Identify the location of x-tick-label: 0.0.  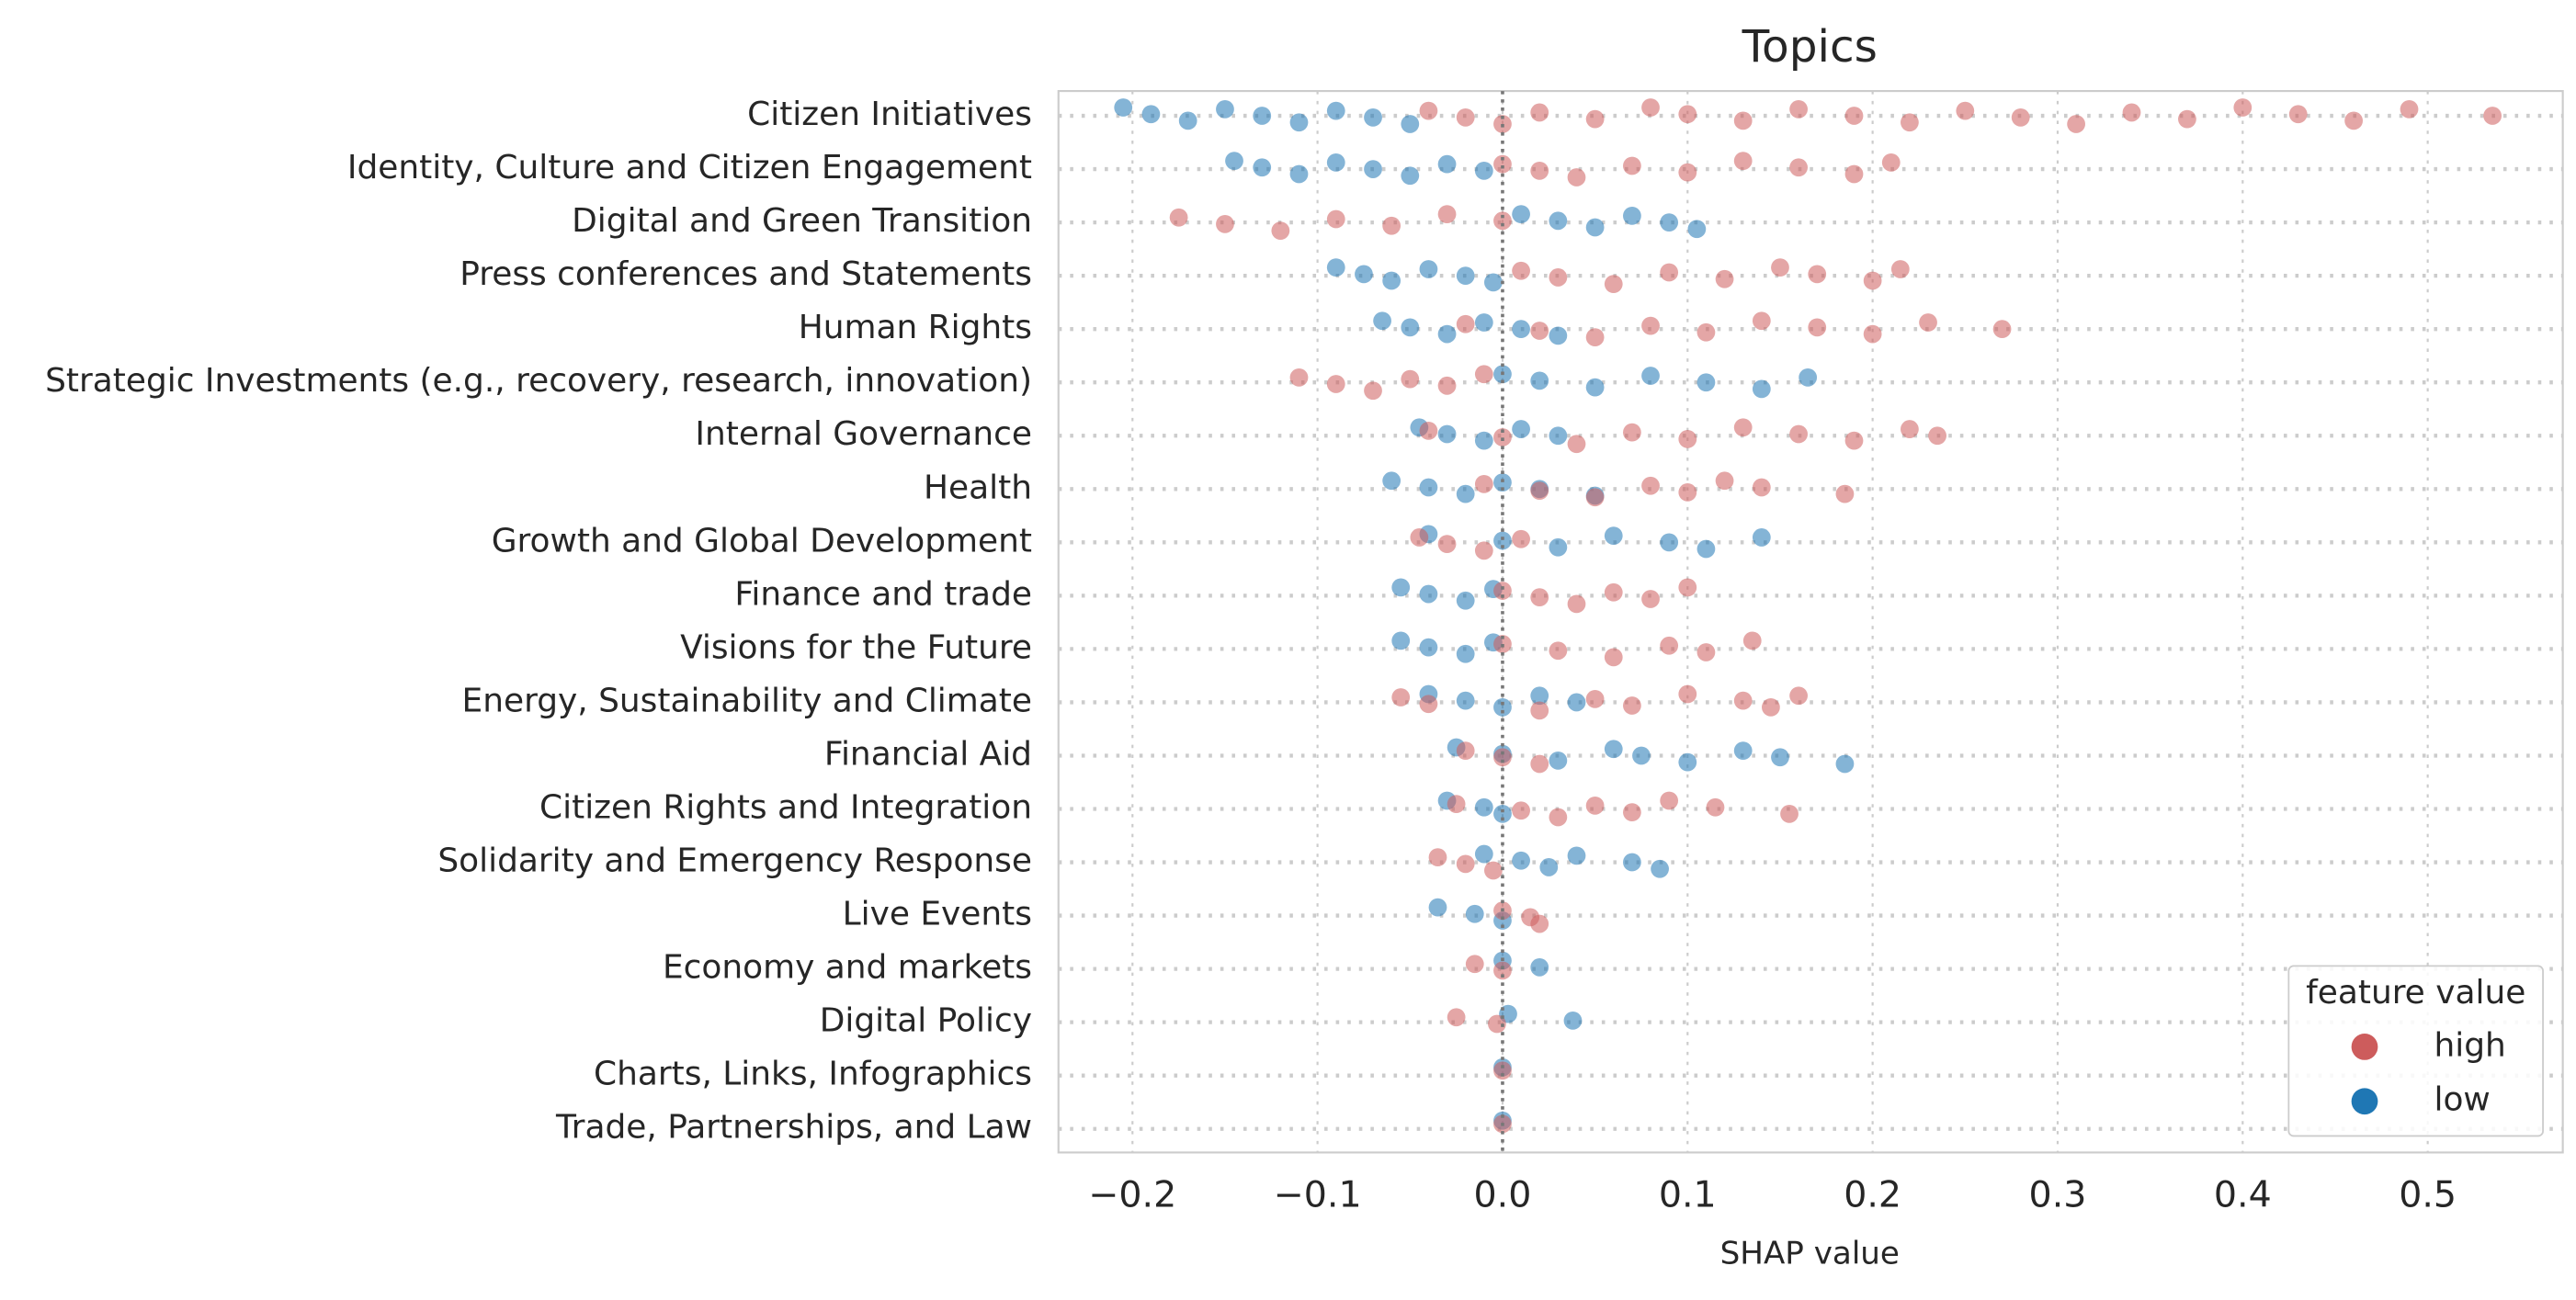
(1503, 1194).